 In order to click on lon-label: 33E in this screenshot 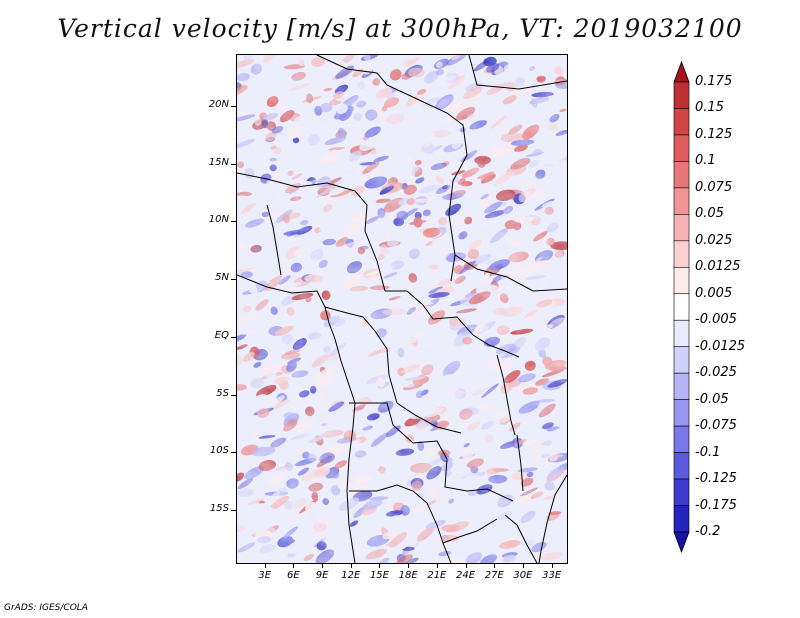, I will do `click(552, 575)`.